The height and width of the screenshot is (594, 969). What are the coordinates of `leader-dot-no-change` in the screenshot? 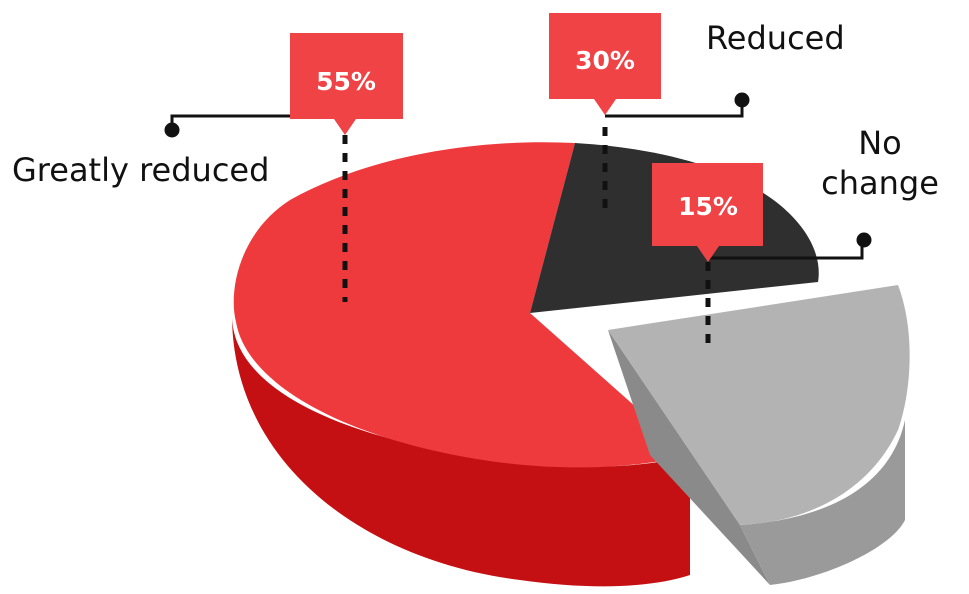 It's located at (864, 240).